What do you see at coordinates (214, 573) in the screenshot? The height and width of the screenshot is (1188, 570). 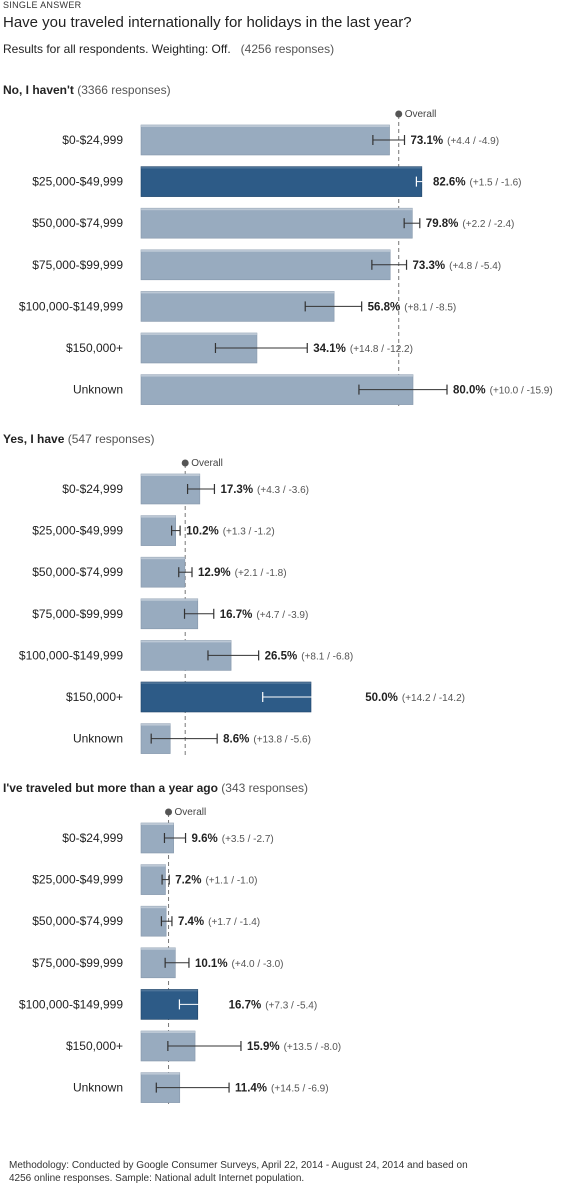 I see `value-label: 12.9%` at bounding box center [214, 573].